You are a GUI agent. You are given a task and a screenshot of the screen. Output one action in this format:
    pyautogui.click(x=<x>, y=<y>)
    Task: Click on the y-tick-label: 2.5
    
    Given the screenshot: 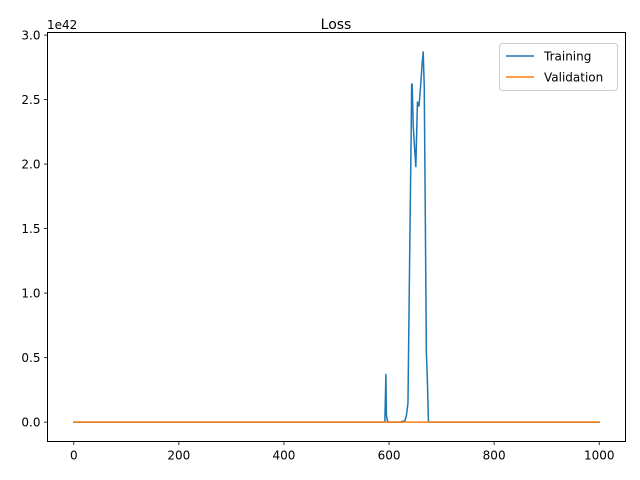 What is the action you would take?
    pyautogui.click(x=30, y=100)
    